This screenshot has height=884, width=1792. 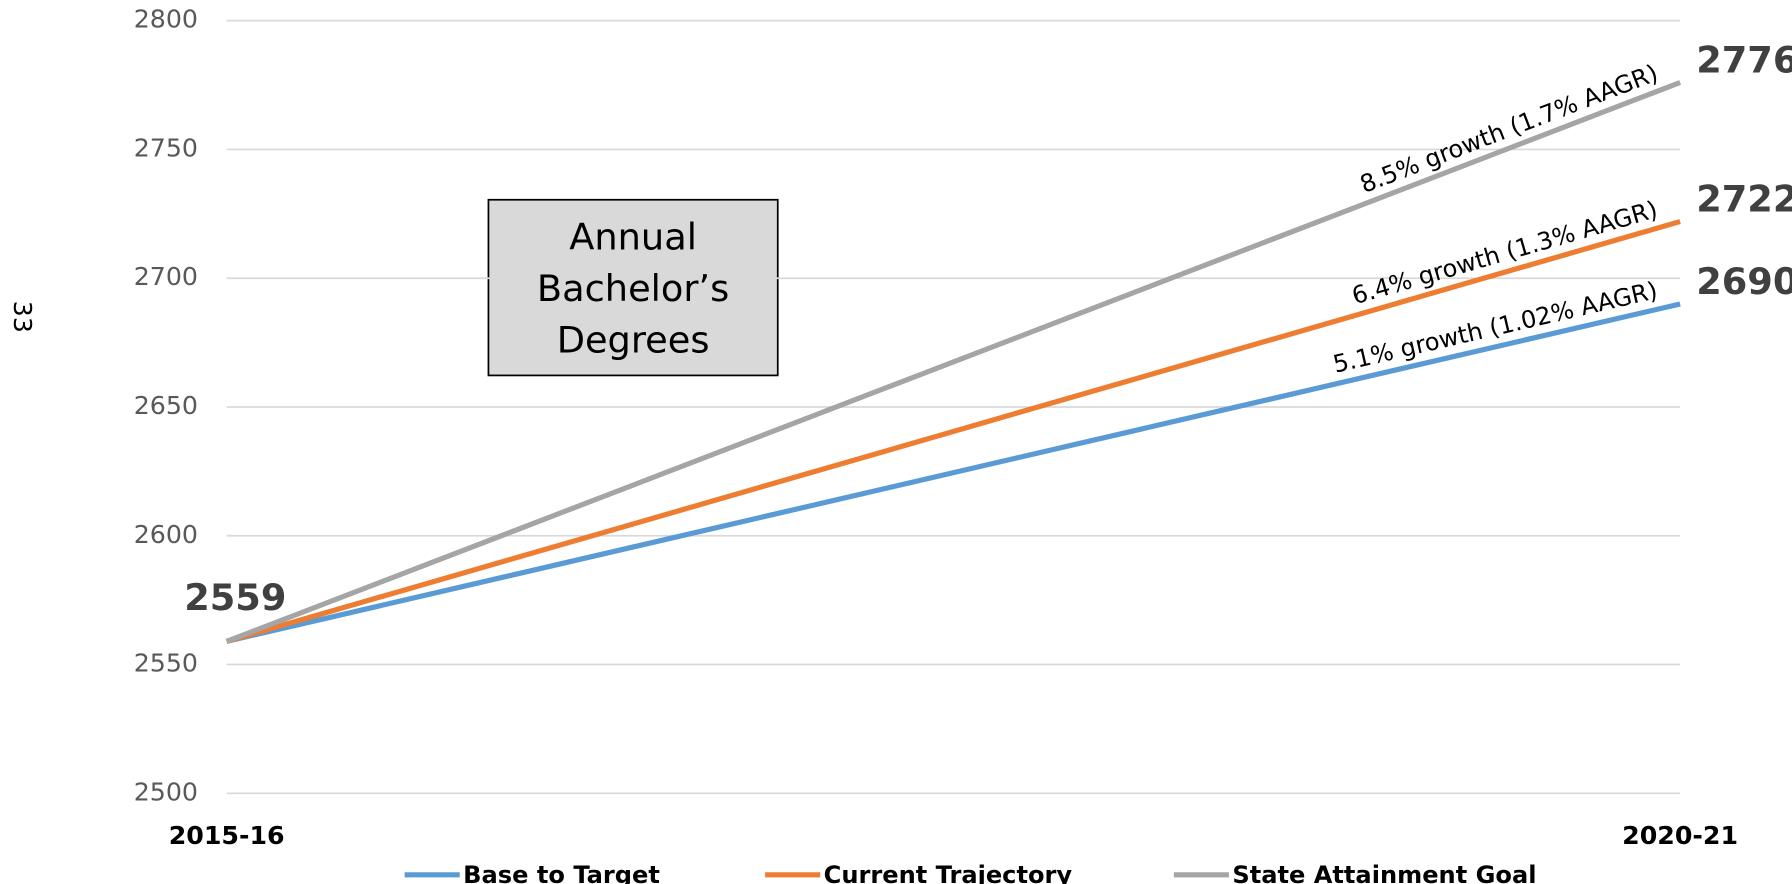 I want to click on y-tick-label: 2500, so click(x=166, y=791).